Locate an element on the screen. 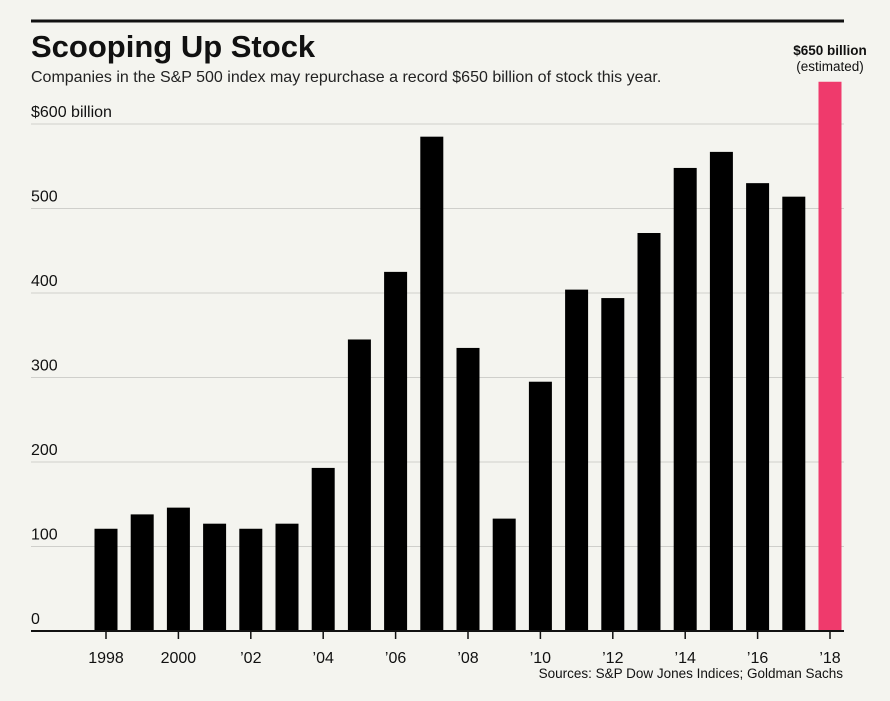  bar-2015 is located at coordinates (721, 391).